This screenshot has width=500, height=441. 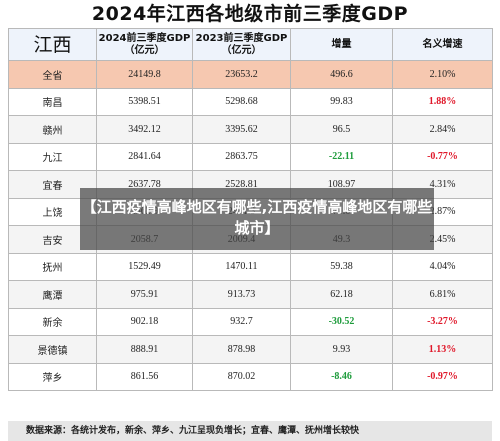 I want to click on gdp-2023-cell: 2863.75, so click(x=241, y=156).